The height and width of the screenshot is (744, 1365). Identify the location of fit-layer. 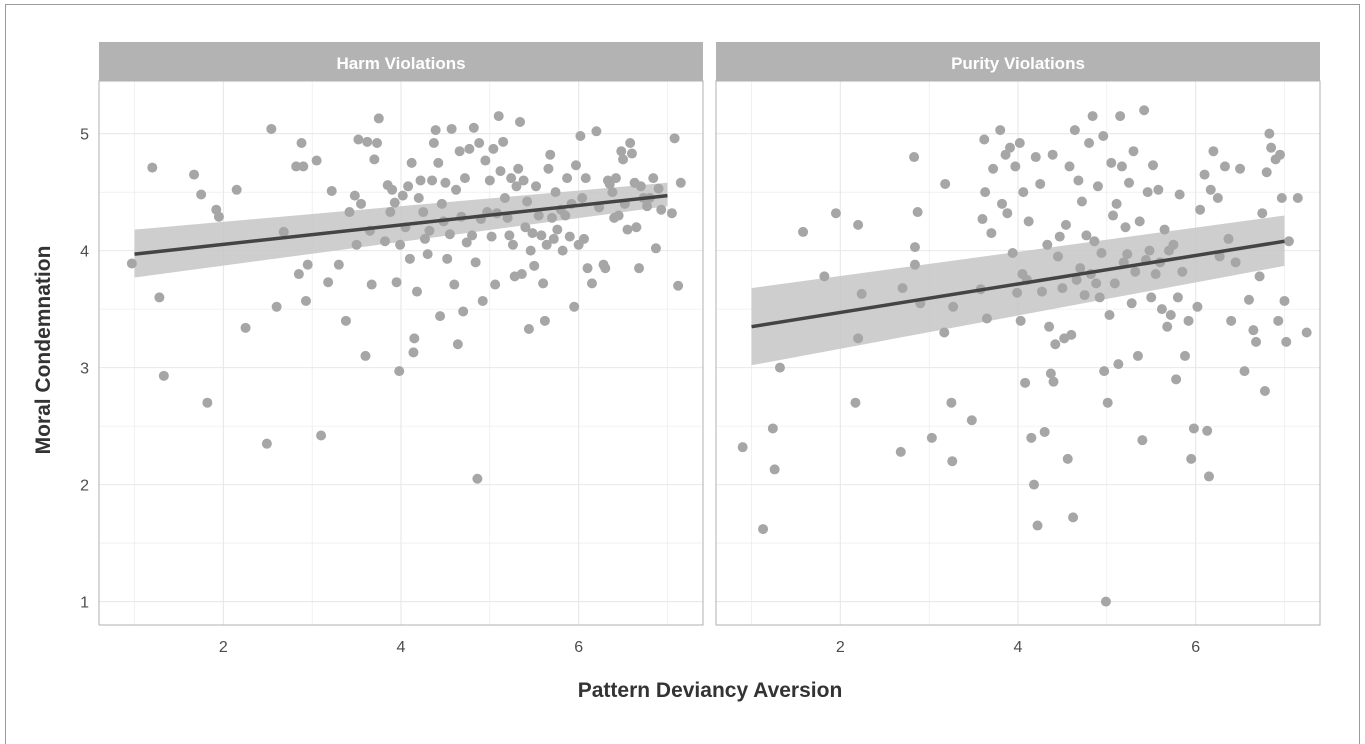
(401, 224).